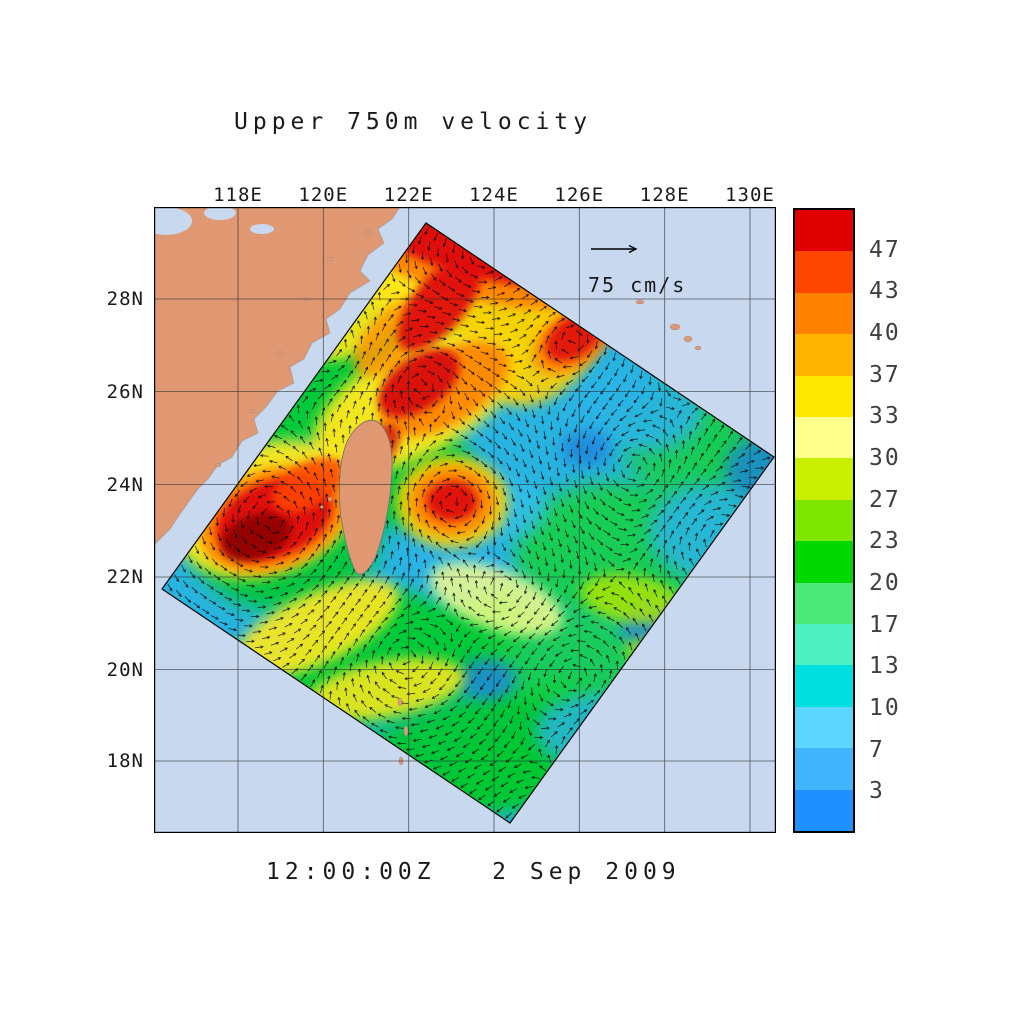  What do you see at coordinates (885, 249) in the screenshot?
I see `colorbar-label: 47` at bounding box center [885, 249].